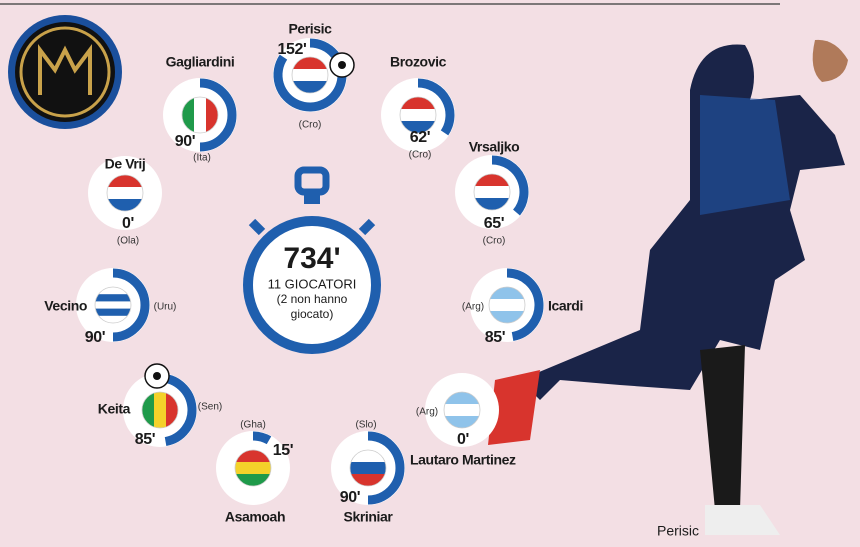 This screenshot has width=860, height=547. I want to click on nationality: (Slo), so click(365, 425).